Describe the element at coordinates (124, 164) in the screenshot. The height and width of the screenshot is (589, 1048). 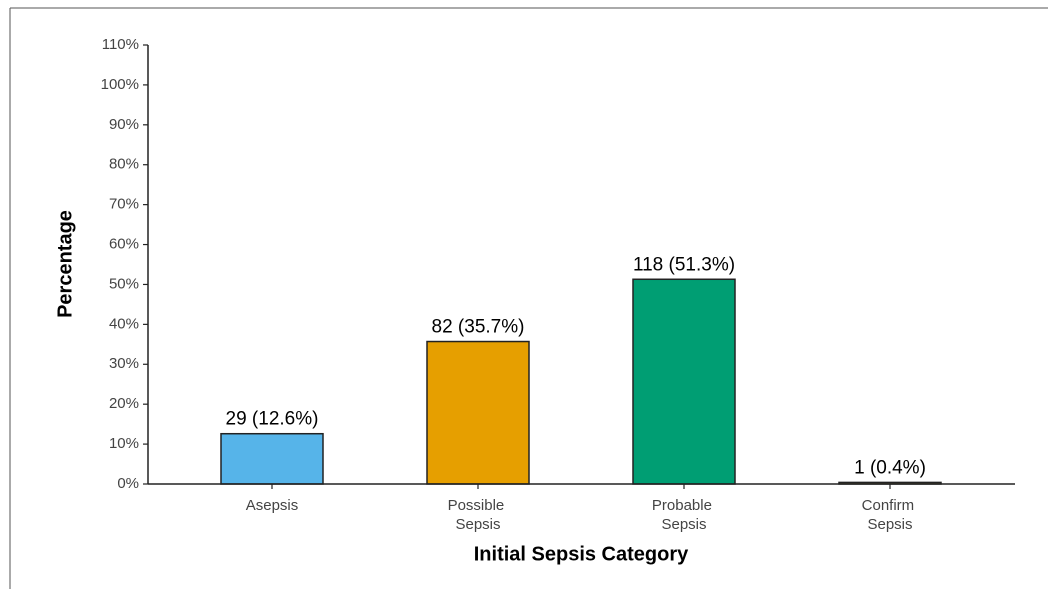
I see `y-tick-label: 80%` at that location.